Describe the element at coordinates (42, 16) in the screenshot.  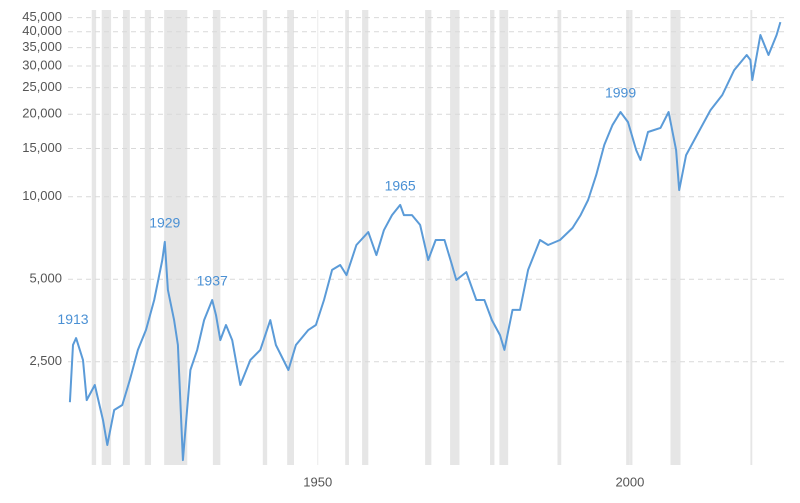
I see `y-tick-label: 45,000` at that location.